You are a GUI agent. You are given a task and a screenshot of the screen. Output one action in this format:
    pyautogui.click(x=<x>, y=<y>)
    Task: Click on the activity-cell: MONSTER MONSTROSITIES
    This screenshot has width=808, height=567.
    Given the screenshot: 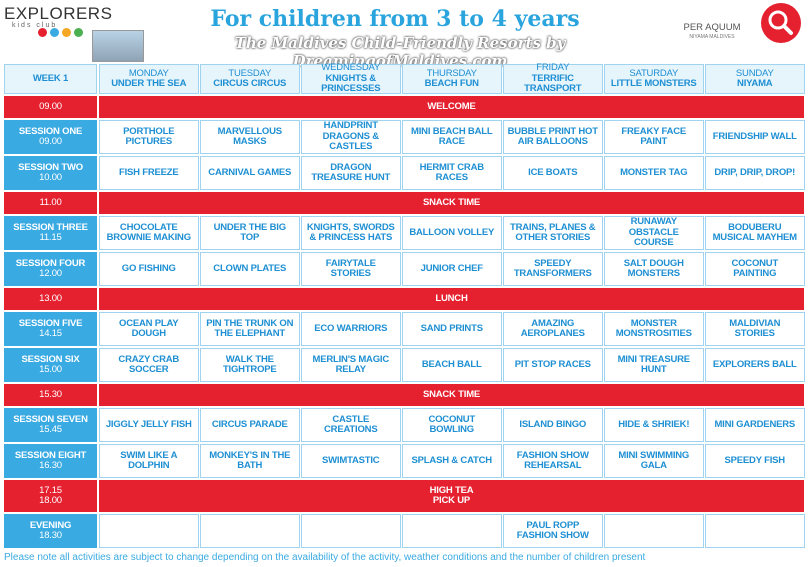 What is the action you would take?
    pyautogui.click(x=654, y=329)
    